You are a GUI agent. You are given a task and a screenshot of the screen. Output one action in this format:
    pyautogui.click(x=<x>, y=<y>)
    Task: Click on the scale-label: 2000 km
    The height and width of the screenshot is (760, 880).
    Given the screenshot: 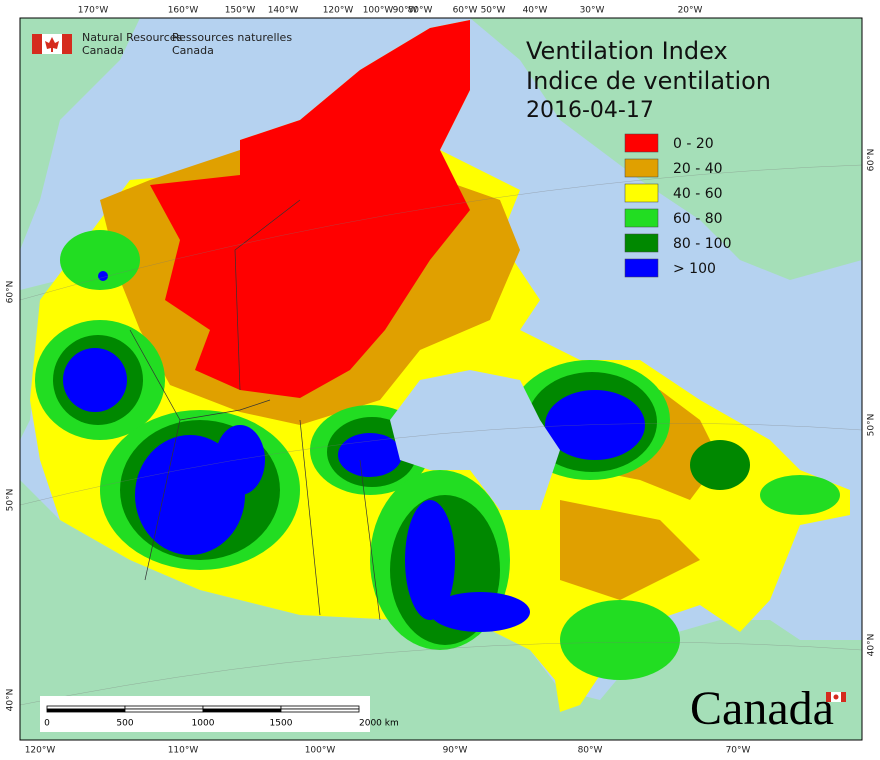 What is the action you would take?
    pyautogui.click(x=379, y=724)
    